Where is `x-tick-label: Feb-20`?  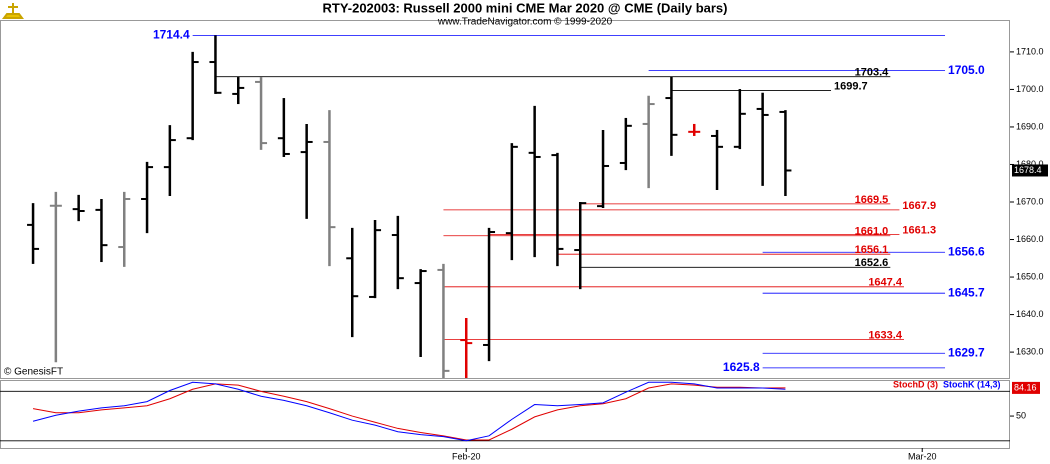 x-tick-label: Feb-20 is located at coordinates (466, 456).